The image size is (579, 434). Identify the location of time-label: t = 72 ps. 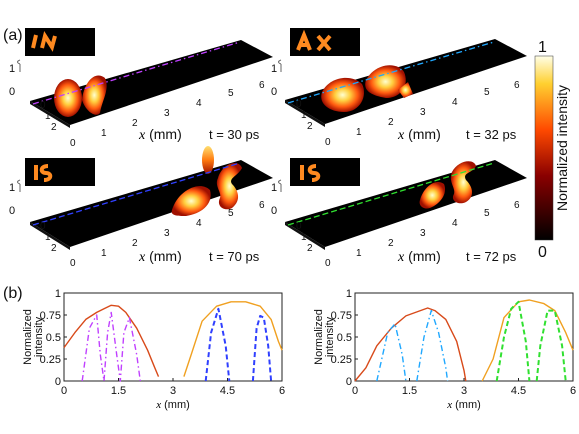
(491, 256).